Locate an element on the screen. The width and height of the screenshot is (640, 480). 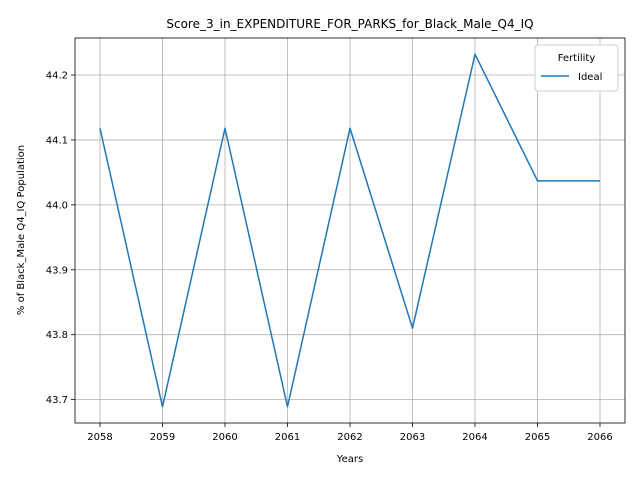
x-tick-label: 2065 is located at coordinates (537, 437).